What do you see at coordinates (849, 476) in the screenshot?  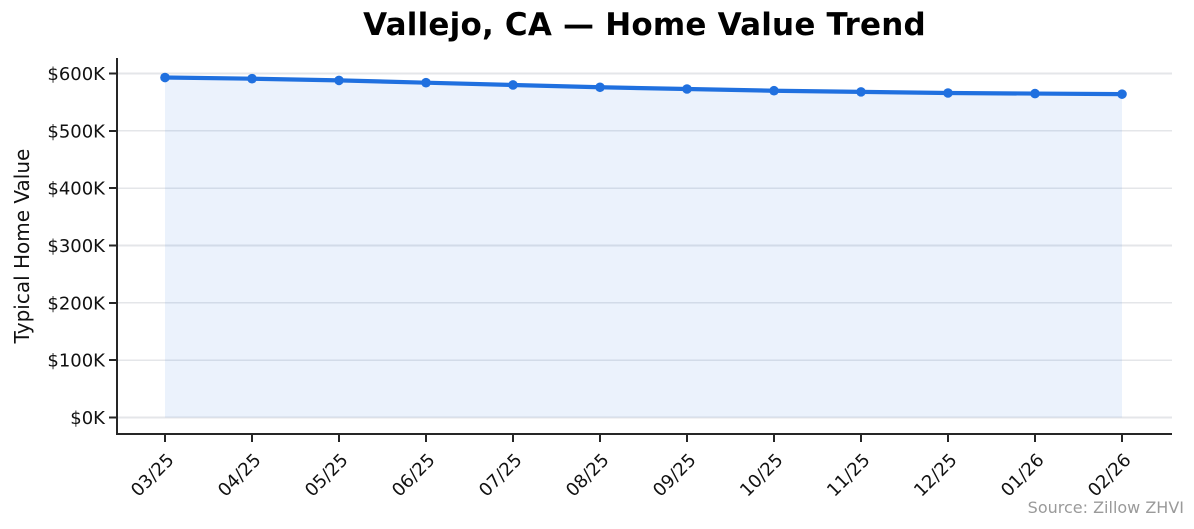 I see `x-tick-label: 11/25` at bounding box center [849, 476].